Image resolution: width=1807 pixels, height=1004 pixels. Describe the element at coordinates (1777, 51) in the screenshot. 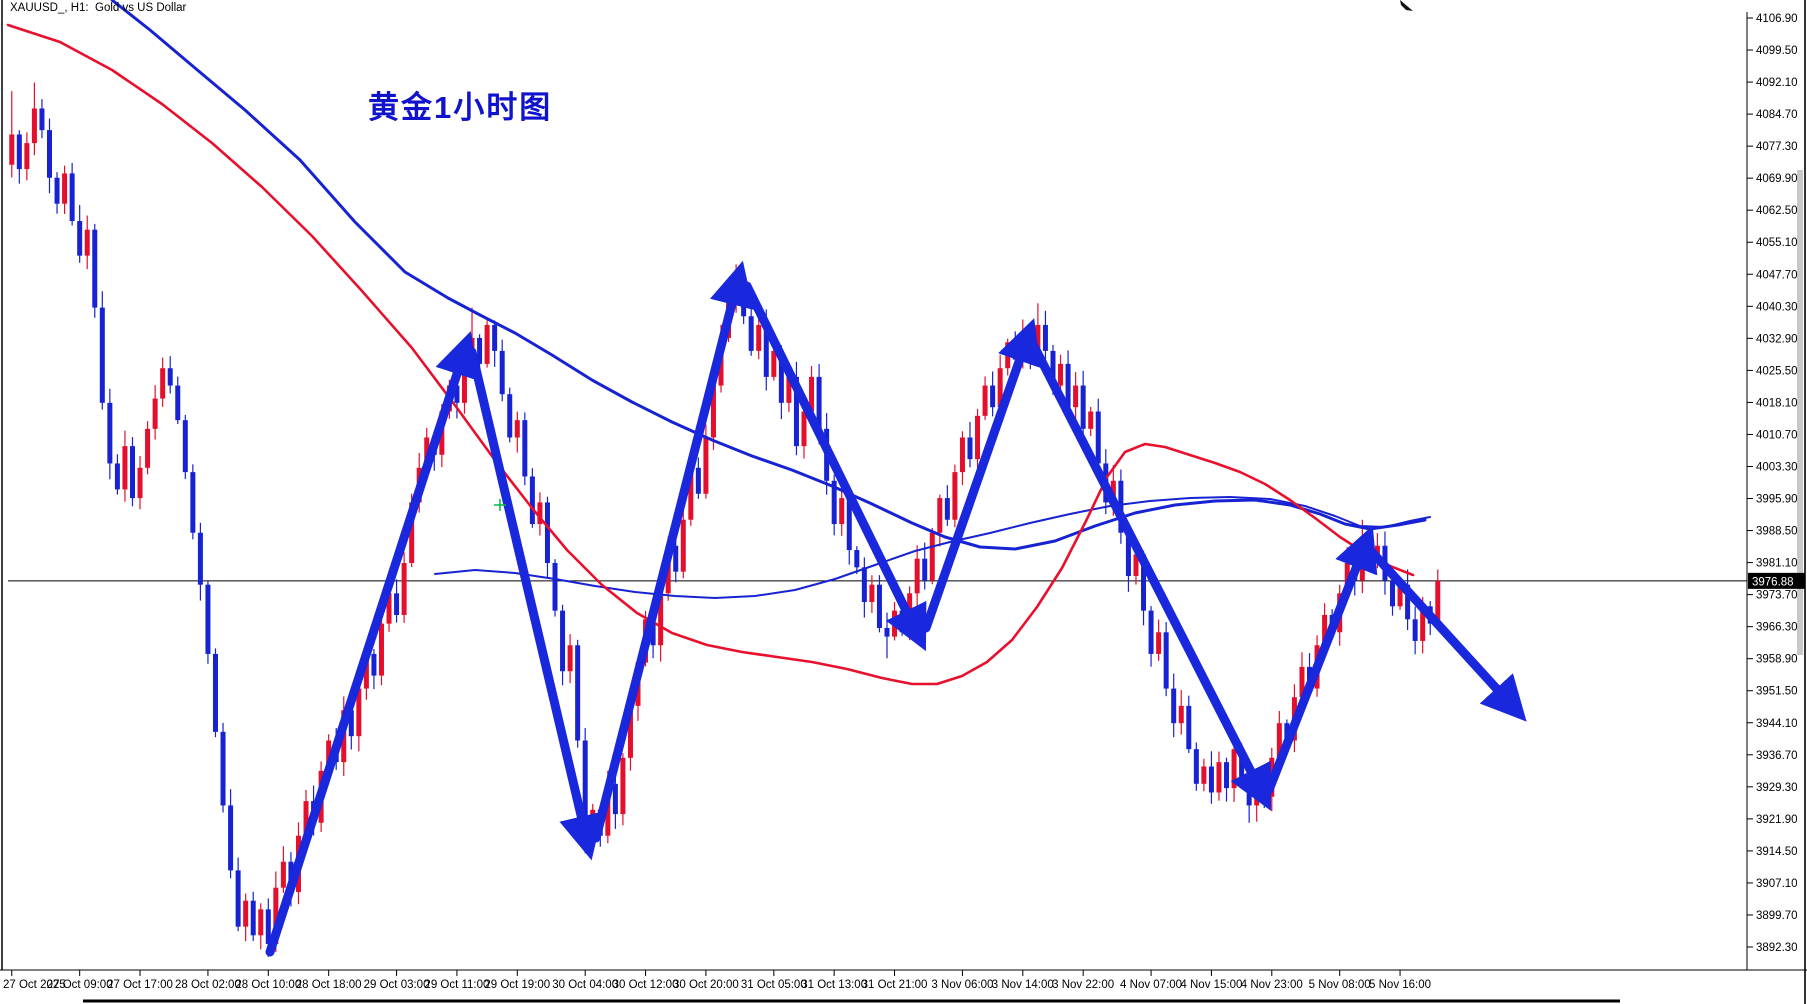

I see `price-axis-label: 4099.50` at that location.